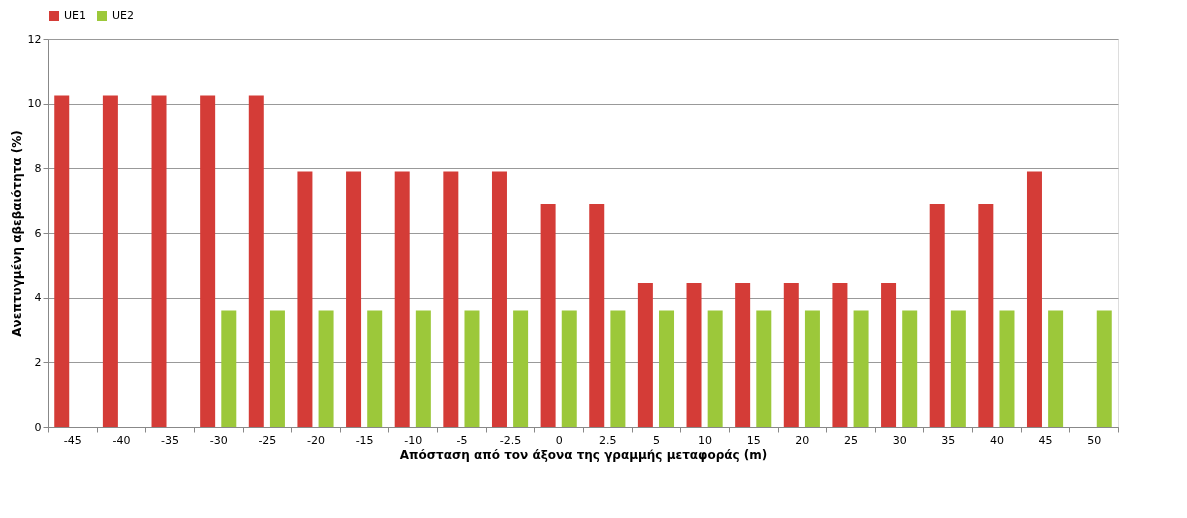 The width and height of the screenshot is (1187, 518). What do you see at coordinates (996, 440) in the screenshot?
I see `x-tick-label: 40` at bounding box center [996, 440].